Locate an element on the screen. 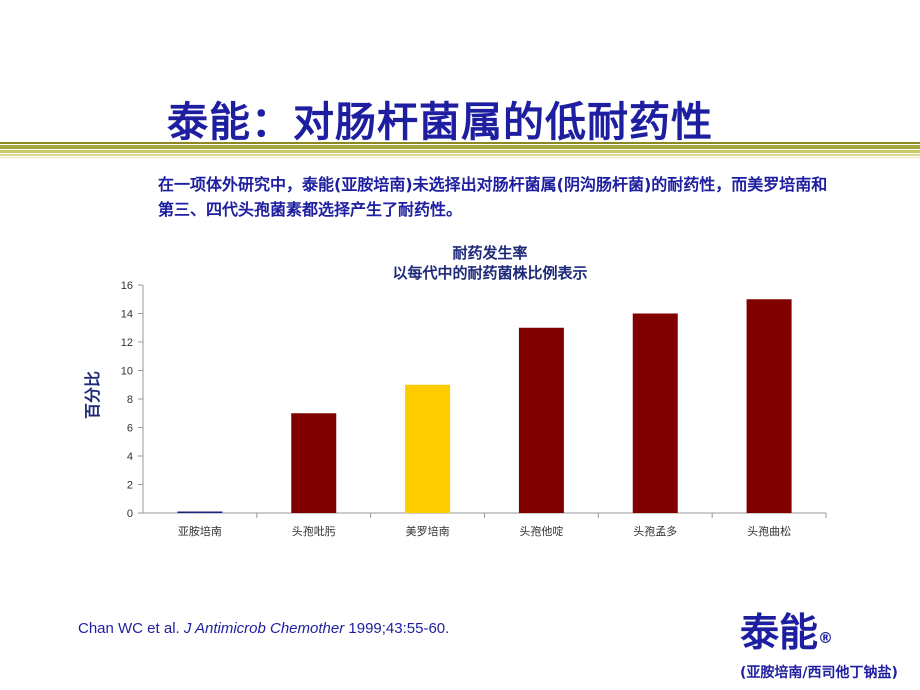 This screenshot has width=920, height=690. x-tick-label: 亚胺培南 is located at coordinates (200, 531).